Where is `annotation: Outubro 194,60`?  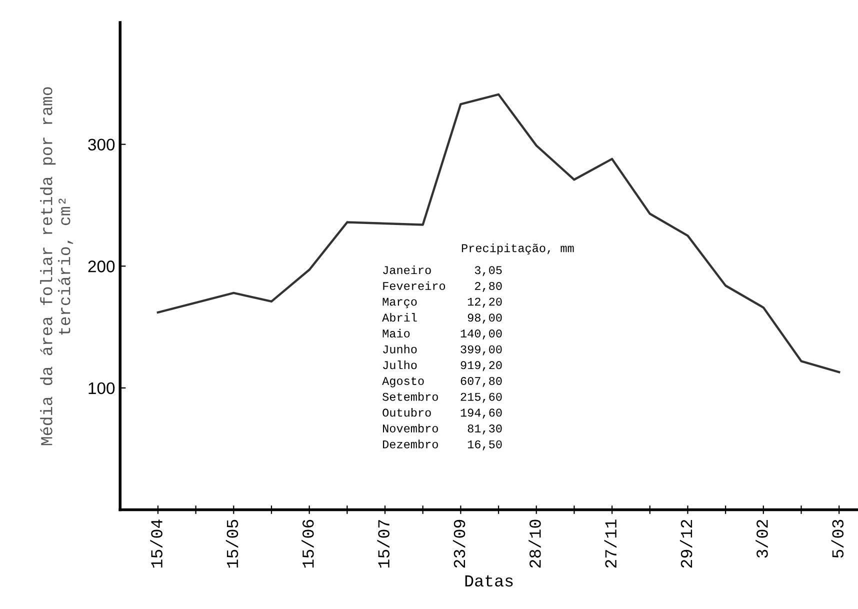 annotation: Outubro 194,60 is located at coordinates (442, 413).